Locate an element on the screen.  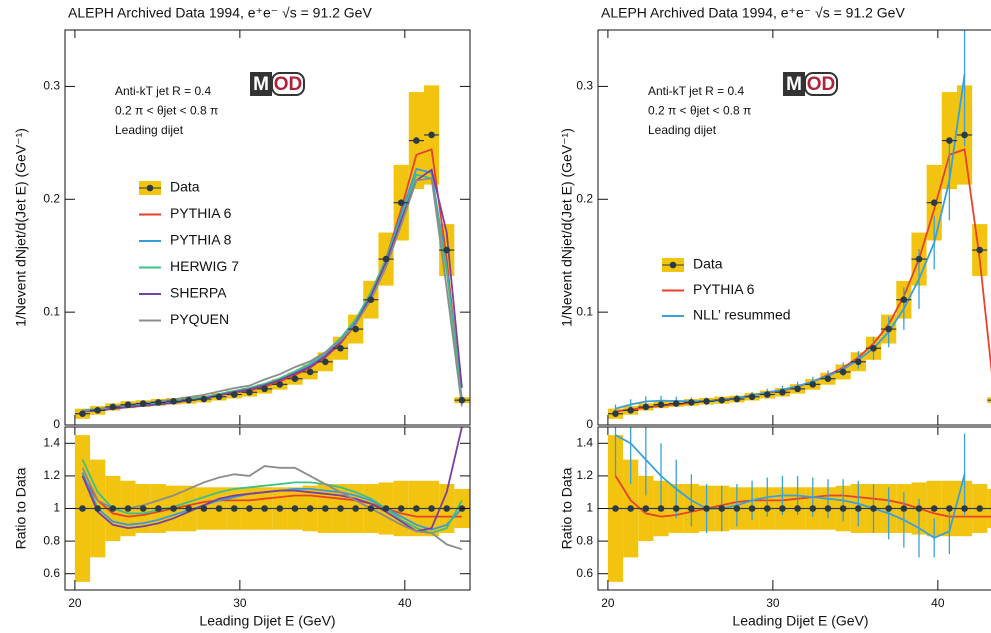
legend-label: PYTHIA 8 is located at coordinates (201, 240).